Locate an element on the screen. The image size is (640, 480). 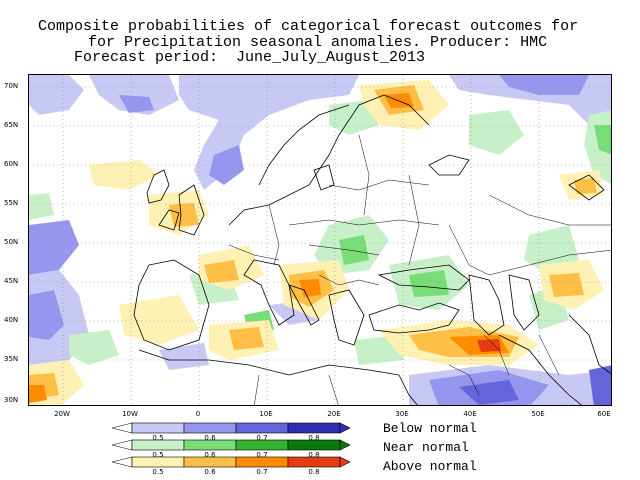
legend-colorbars is located at coordinates (231, 445).